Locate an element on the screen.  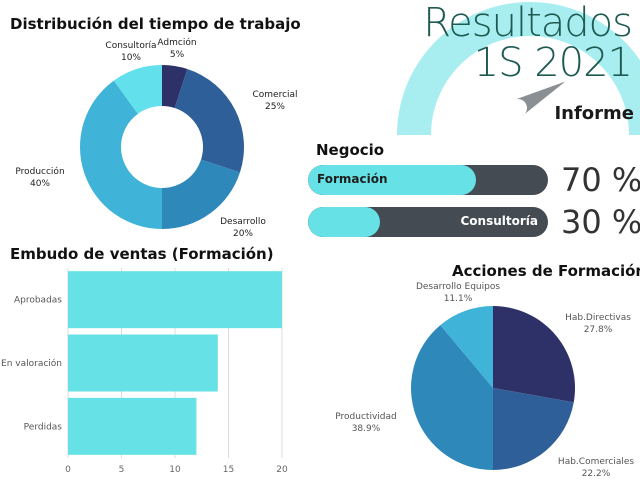
negocio-formacion-percent: 70 % is located at coordinates (600, 180).